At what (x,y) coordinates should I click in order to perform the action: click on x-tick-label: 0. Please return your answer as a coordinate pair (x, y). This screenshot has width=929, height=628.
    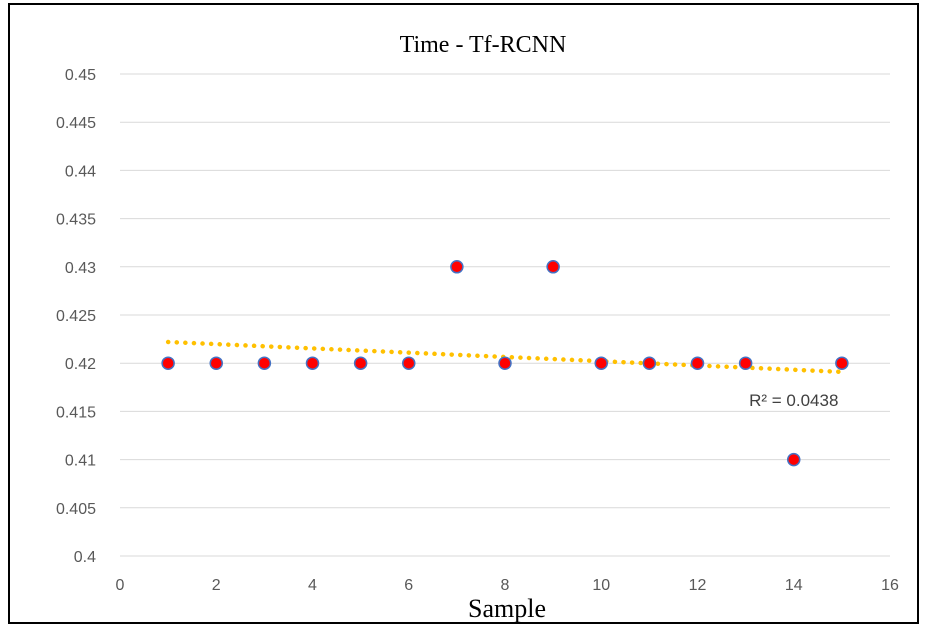
    Looking at the image, I should click on (120, 585).